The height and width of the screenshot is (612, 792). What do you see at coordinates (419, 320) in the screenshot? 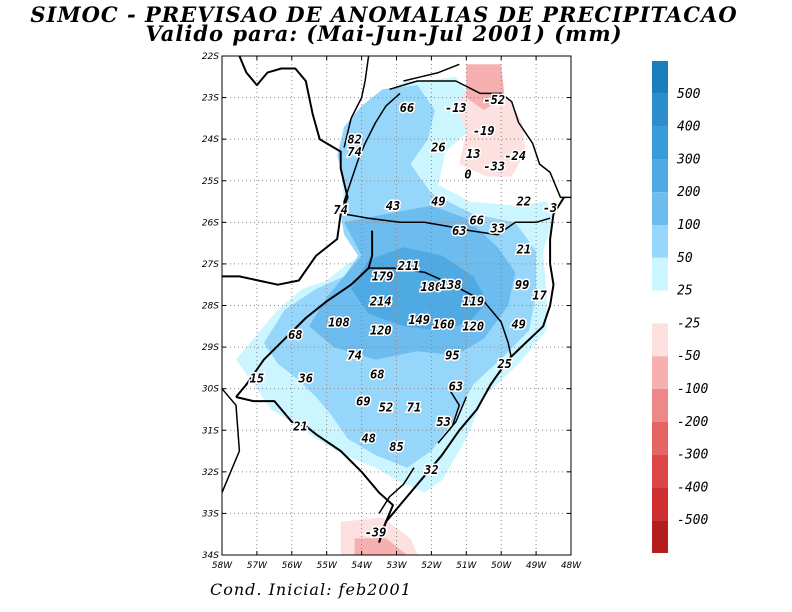
I see `anomaly-value: 149` at bounding box center [419, 320].